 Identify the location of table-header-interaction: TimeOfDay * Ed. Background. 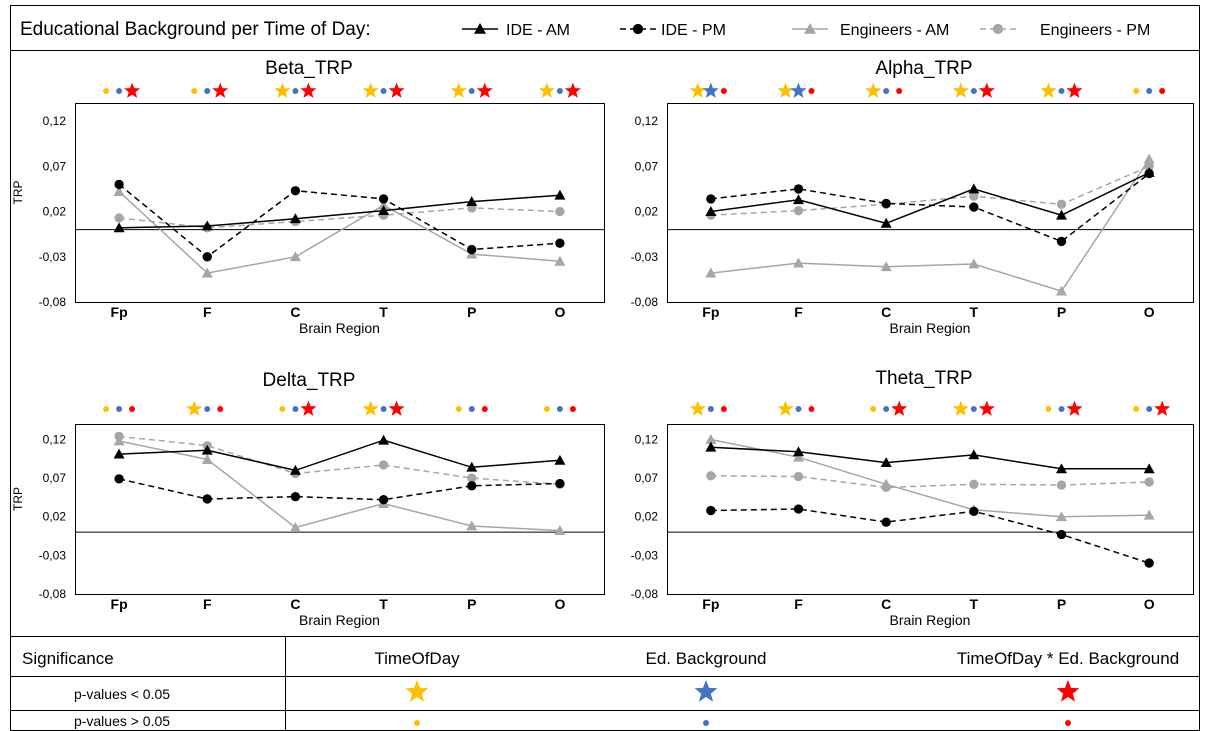
(1068, 658).